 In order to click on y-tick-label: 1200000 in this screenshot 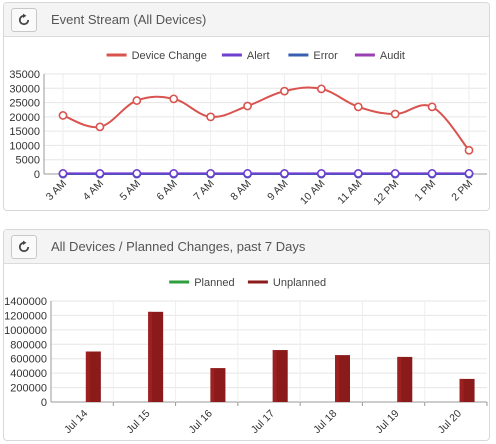, I will do `click(25, 316)`.